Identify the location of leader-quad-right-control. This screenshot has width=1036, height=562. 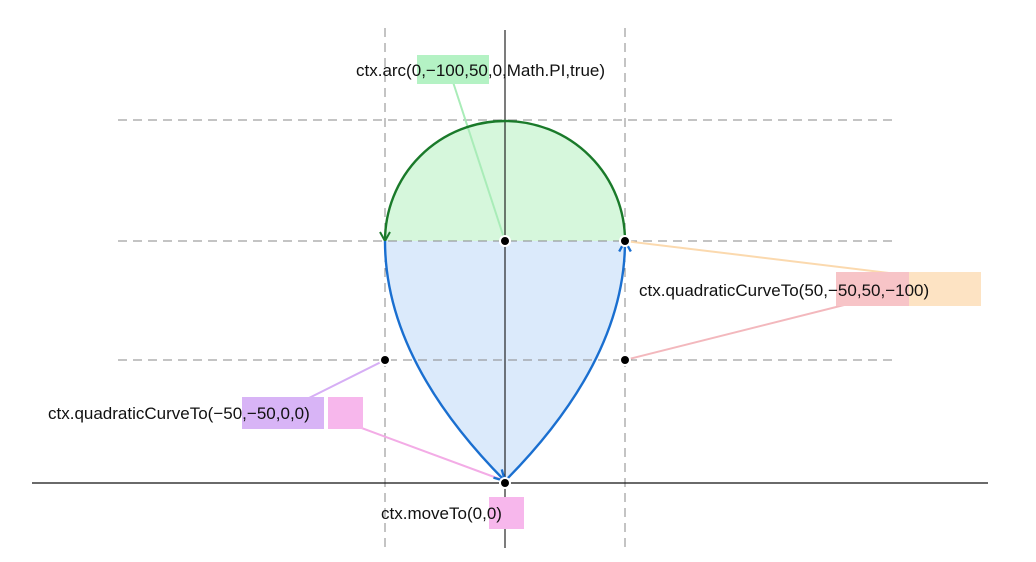
(748, 329).